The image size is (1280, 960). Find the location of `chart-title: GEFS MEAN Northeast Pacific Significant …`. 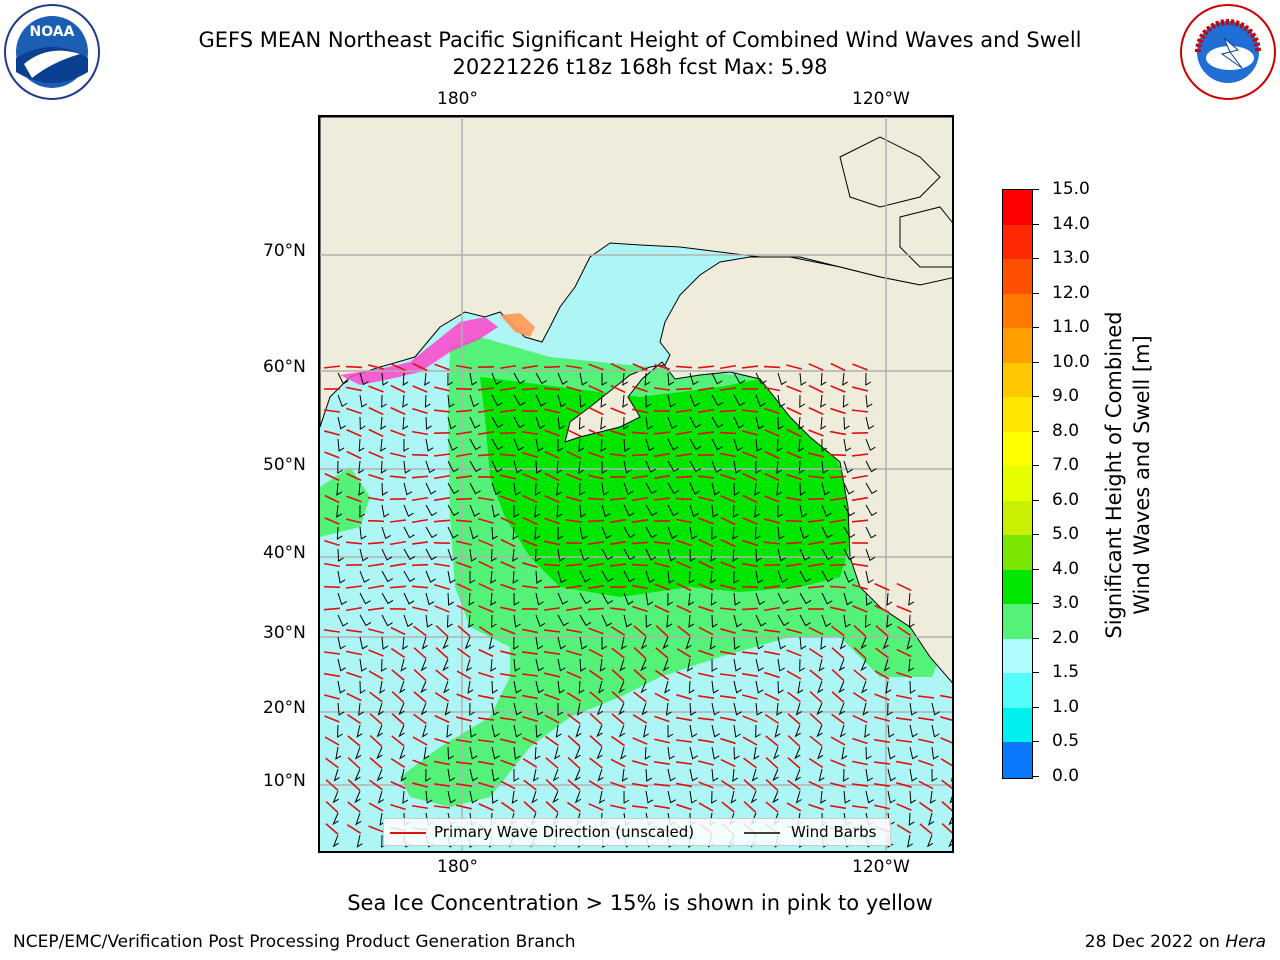

chart-title: GEFS MEAN Northeast Pacific Significant … is located at coordinates (640, 40).